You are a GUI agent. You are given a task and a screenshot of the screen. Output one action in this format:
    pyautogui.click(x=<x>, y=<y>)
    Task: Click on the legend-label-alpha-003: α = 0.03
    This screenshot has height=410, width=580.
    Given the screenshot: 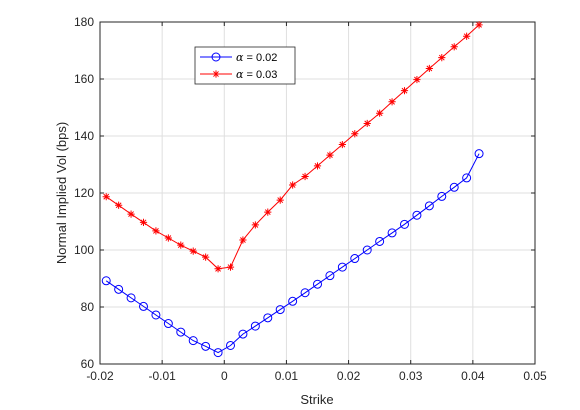 What is the action you would take?
    pyautogui.click(x=256, y=74)
    